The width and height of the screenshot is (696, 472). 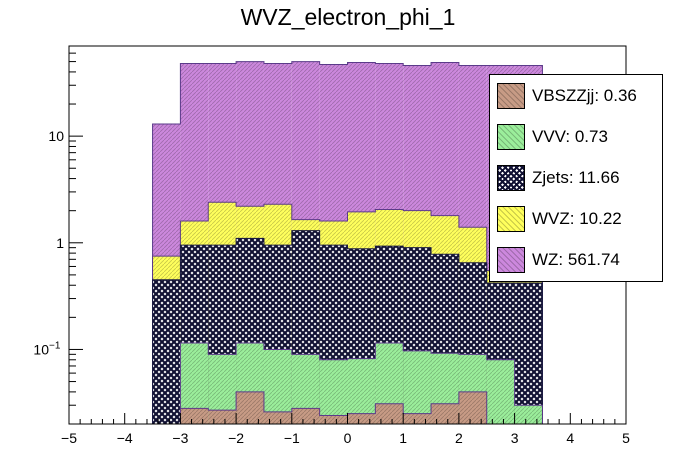 What do you see at coordinates (55, 345) in the screenshot?
I see `y-tick-label-exponent: −1` at bounding box center [55, 345].